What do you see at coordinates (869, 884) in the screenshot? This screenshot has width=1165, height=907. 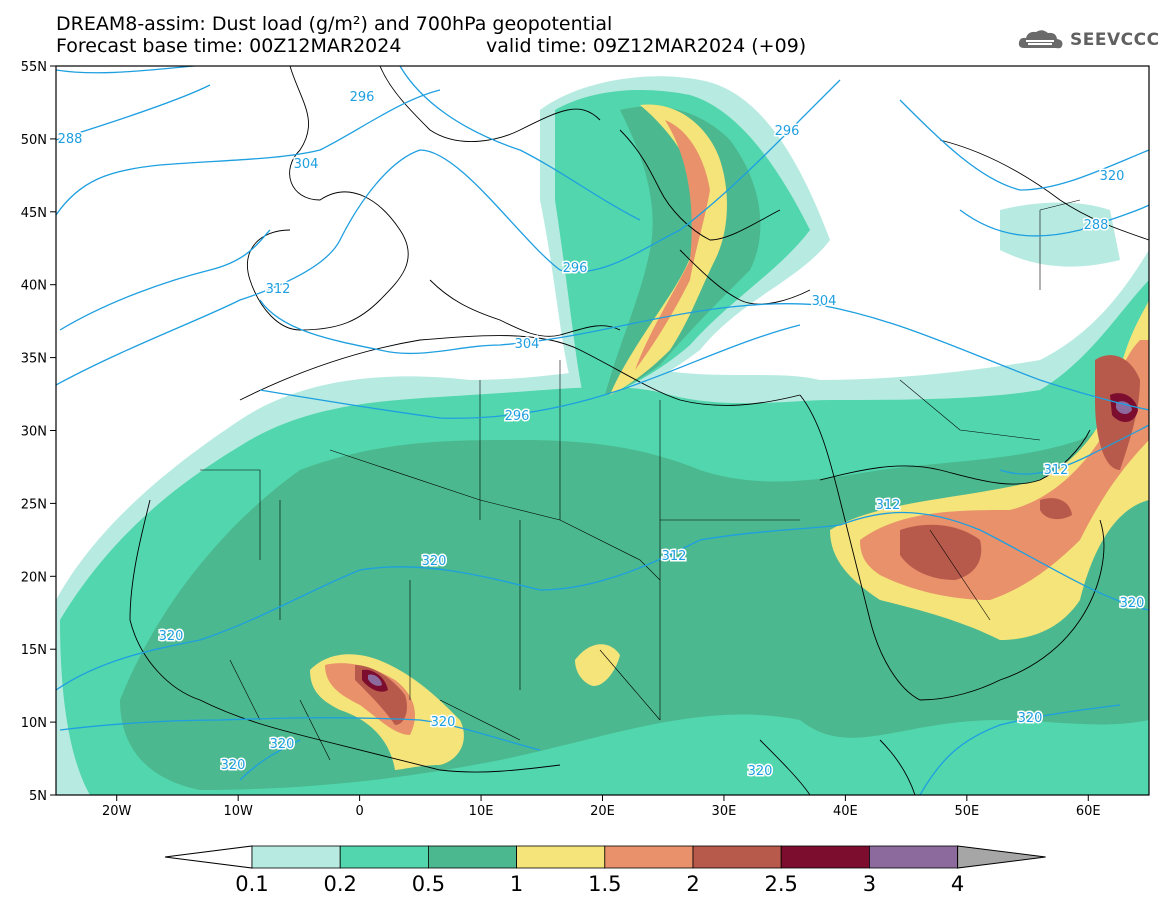 I see `colorbar-label: 3` at bounding box center [869, 884].